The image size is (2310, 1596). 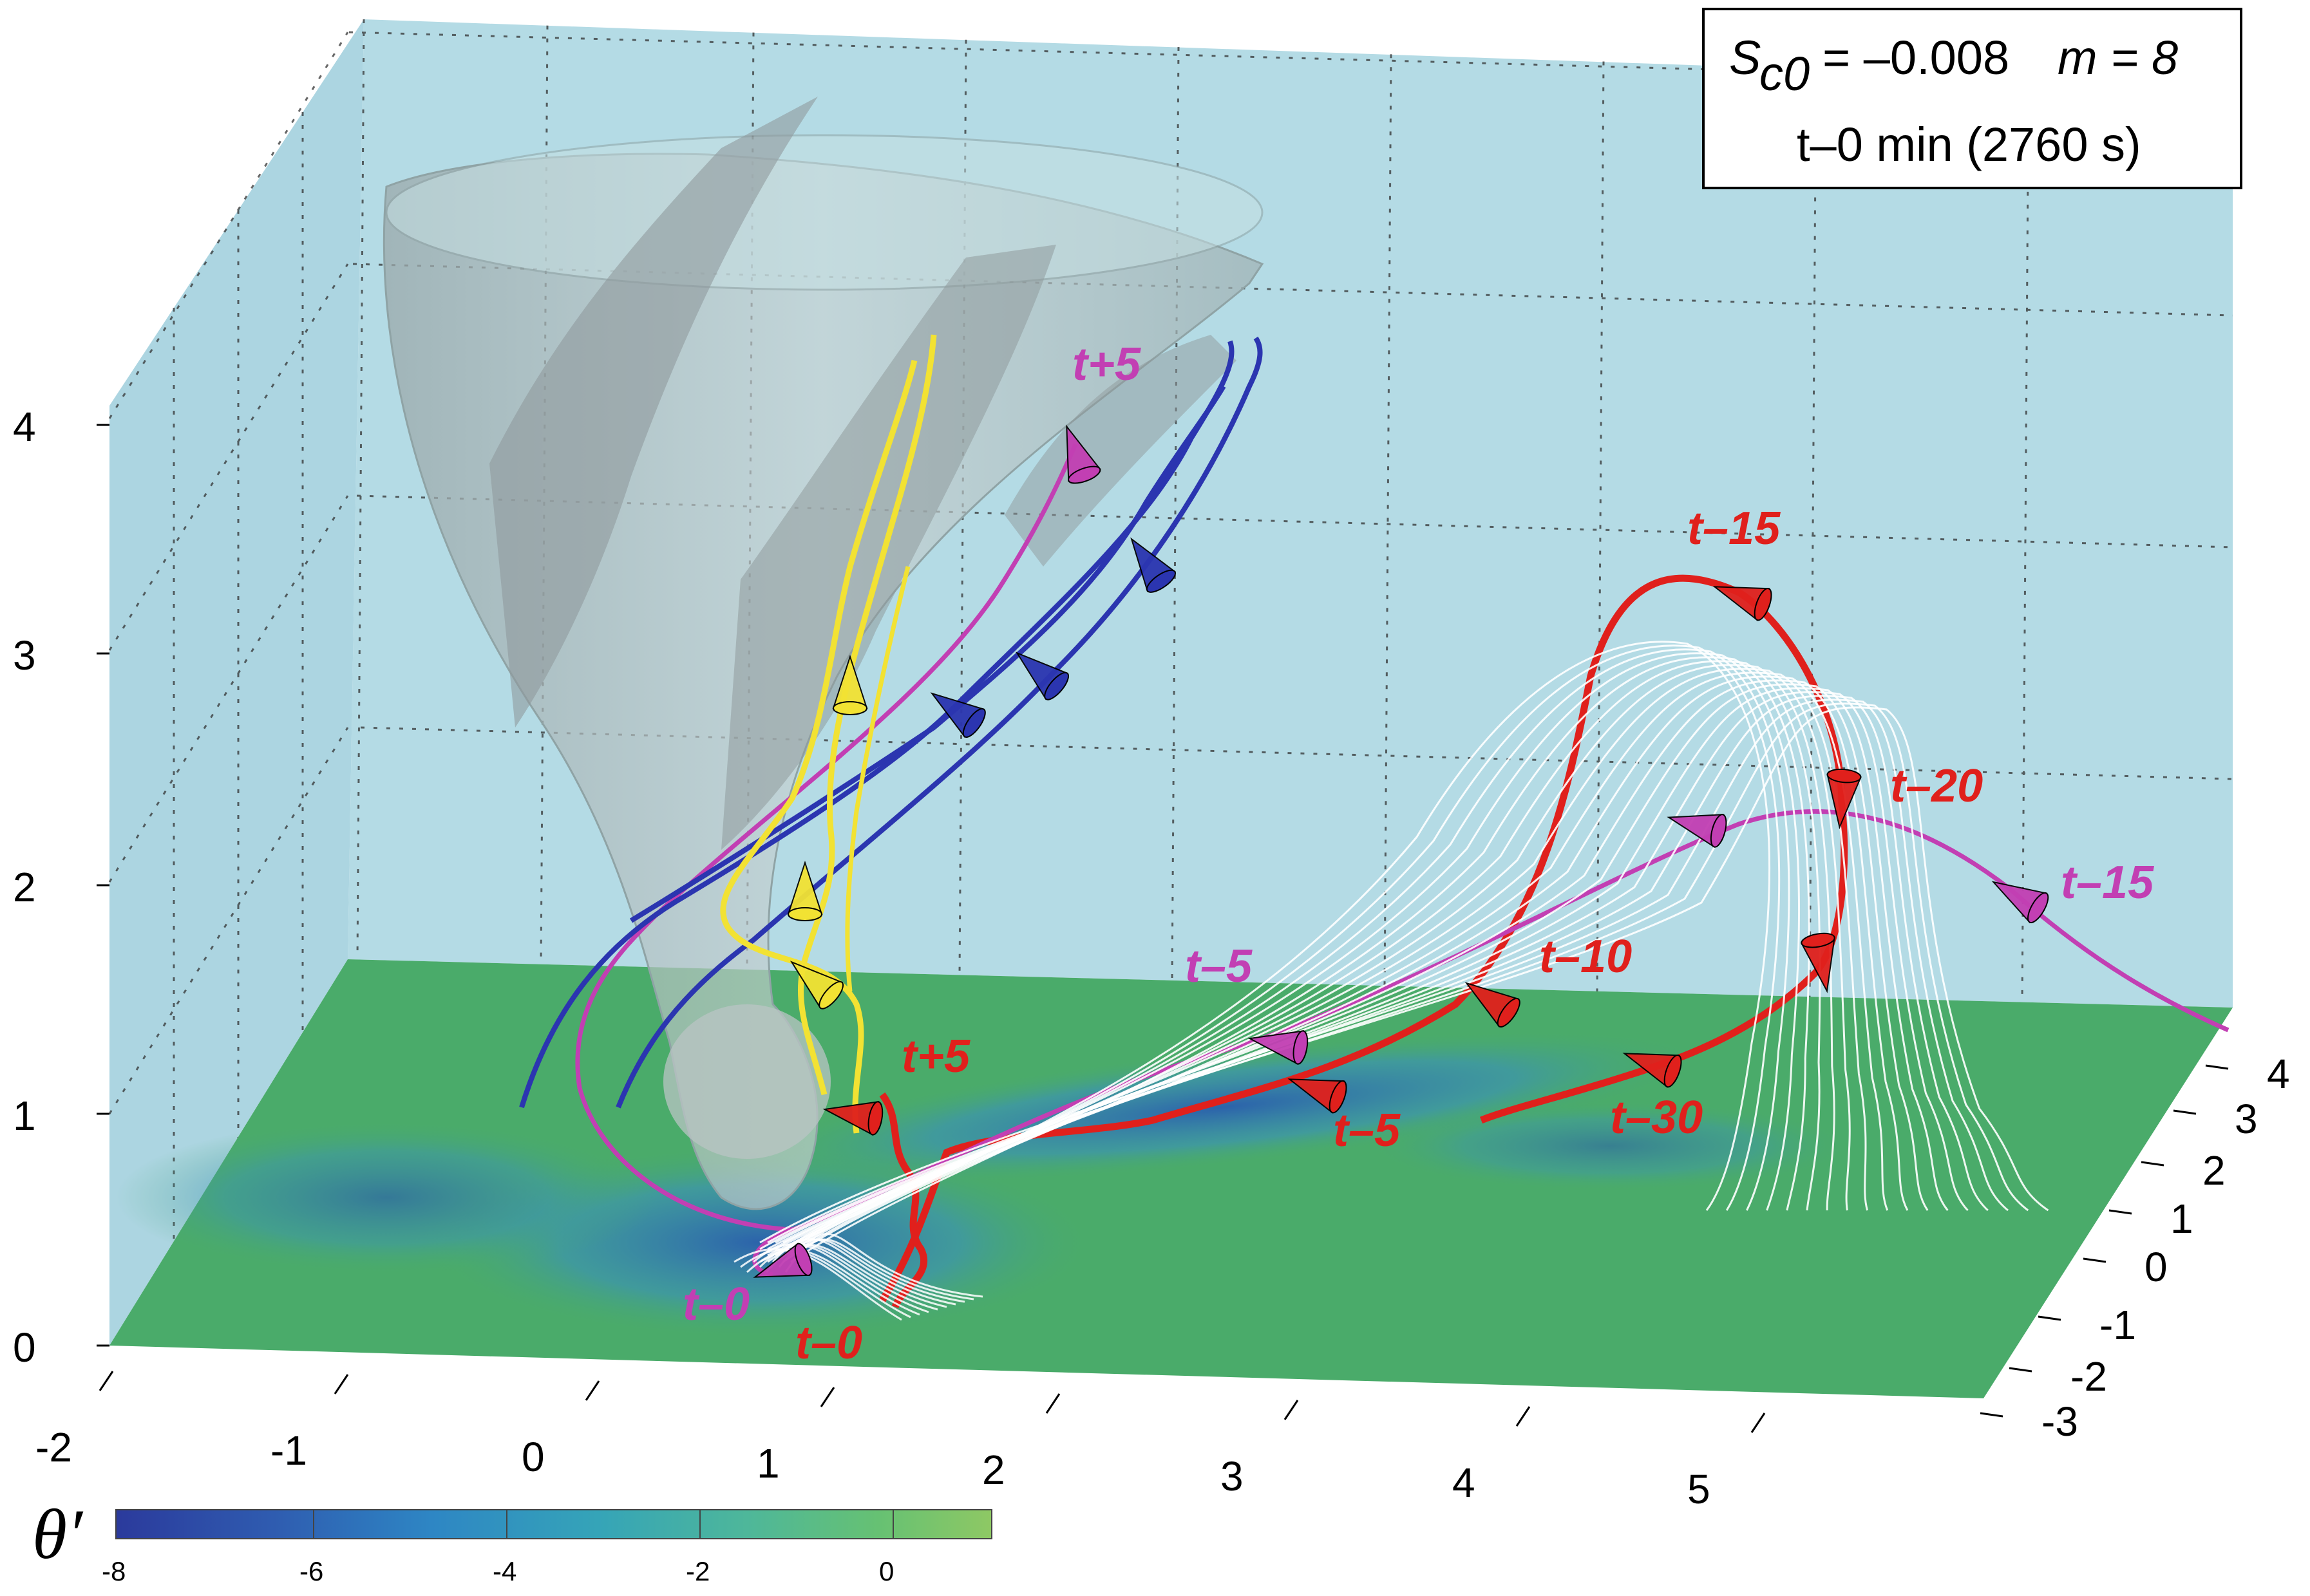 I want to click on z-tick-label: 4, so click(x=25, y=427).